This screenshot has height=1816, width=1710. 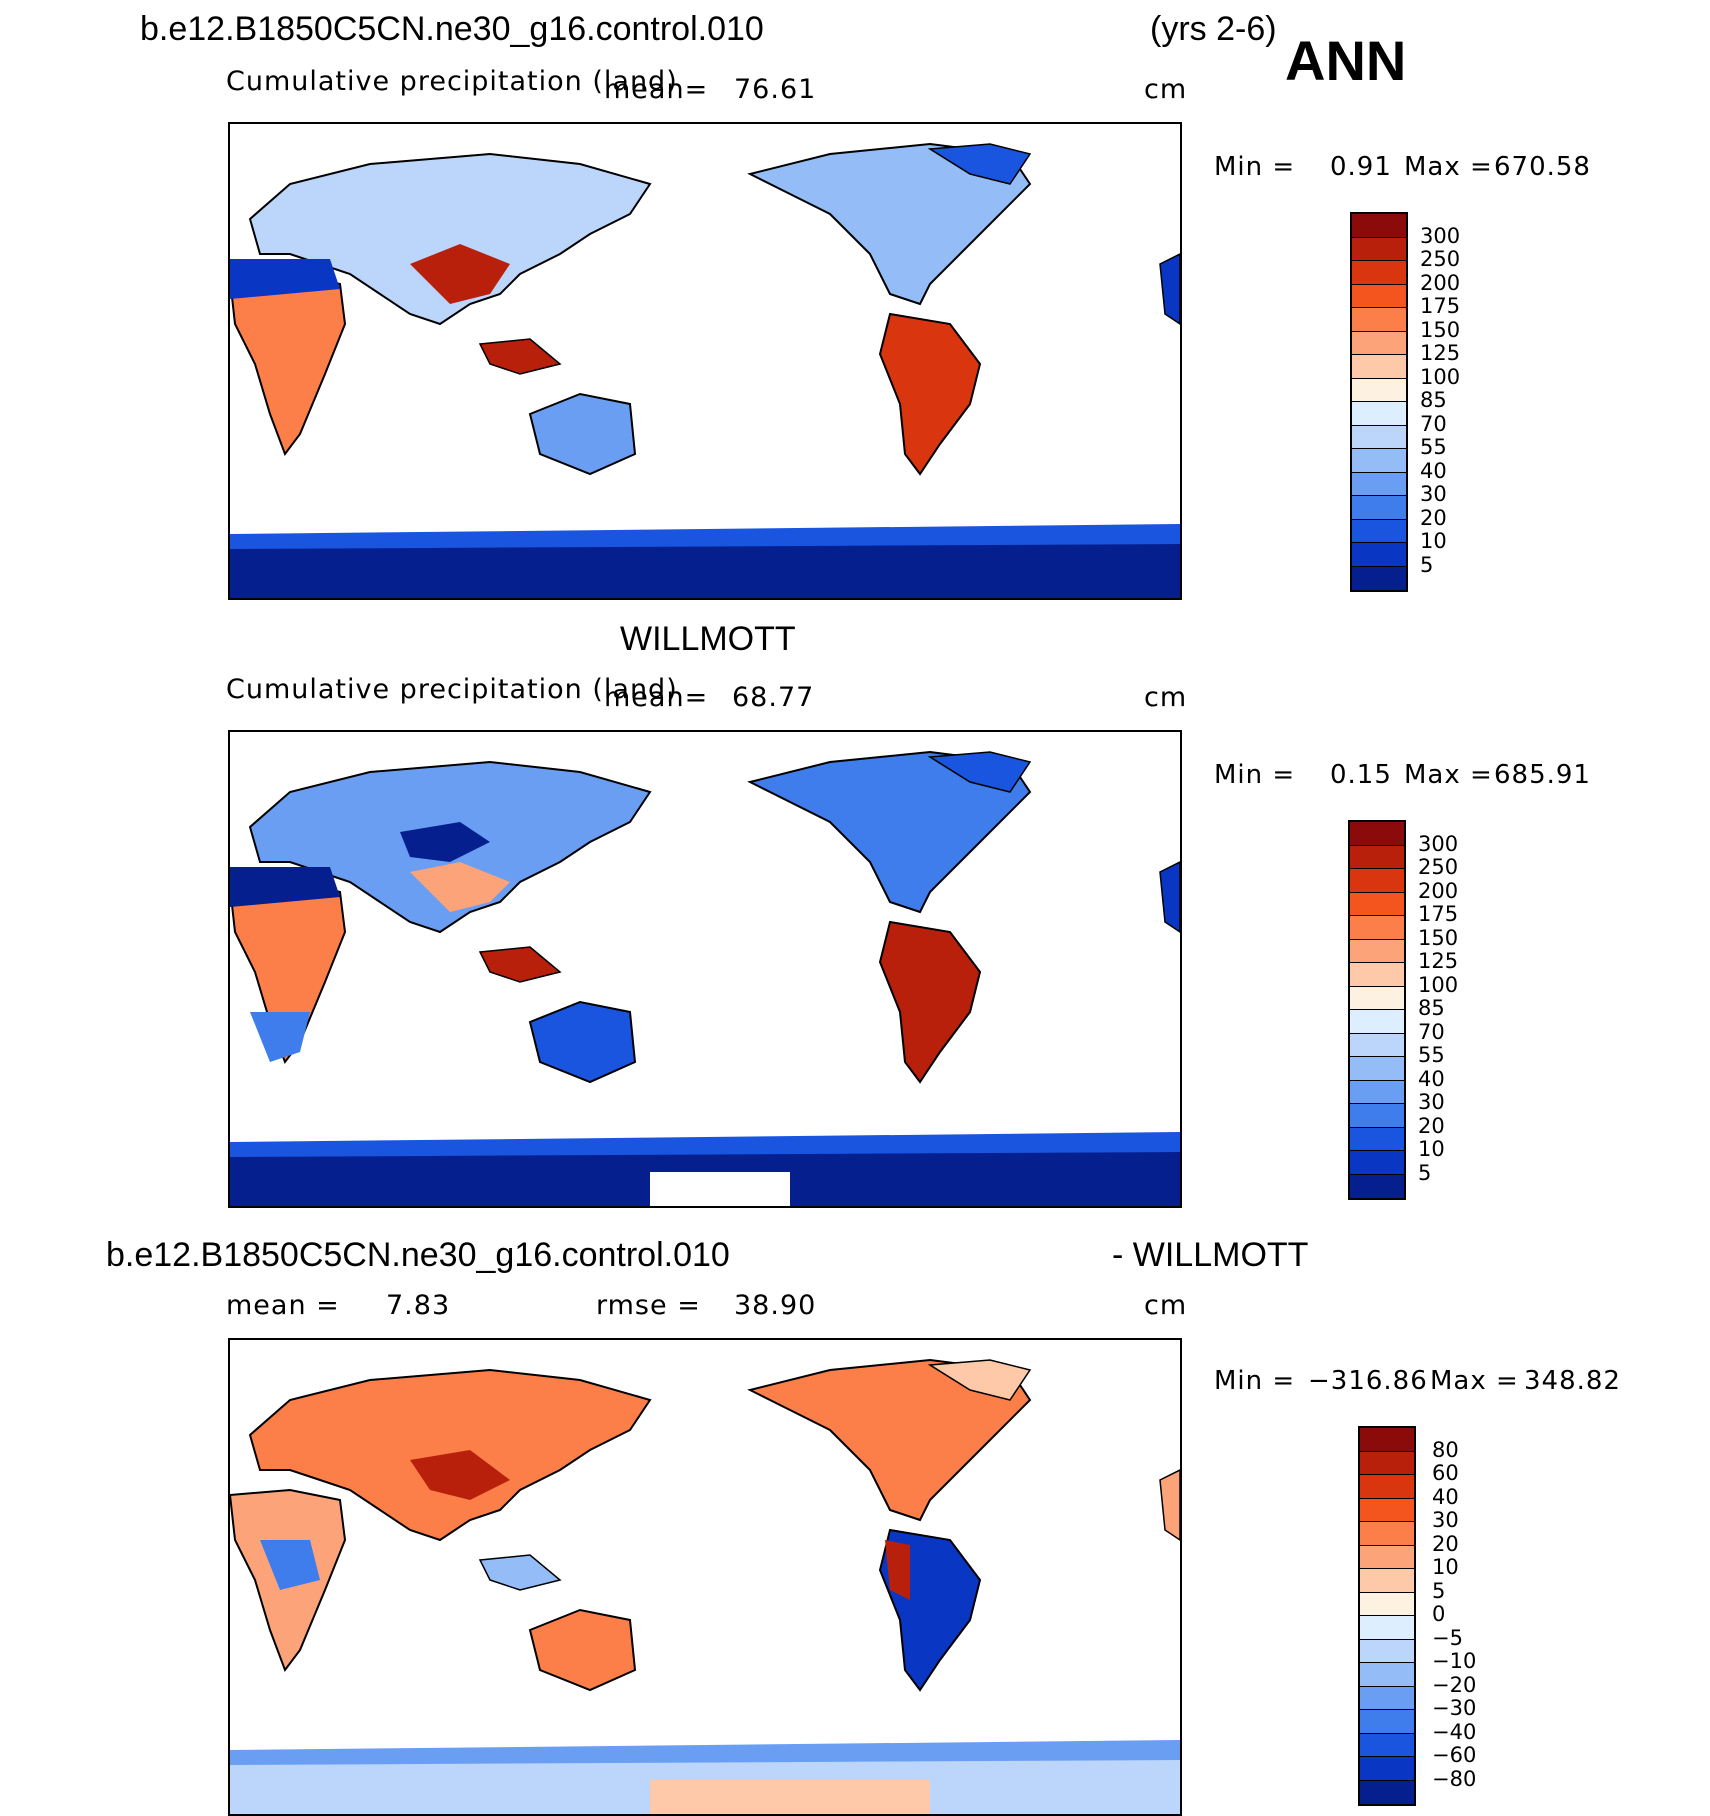 What do you see at coordinates (1448, 775) in the screenshot?
I see `panel2-max-label: Max =` at bounding box center [1448, 775].